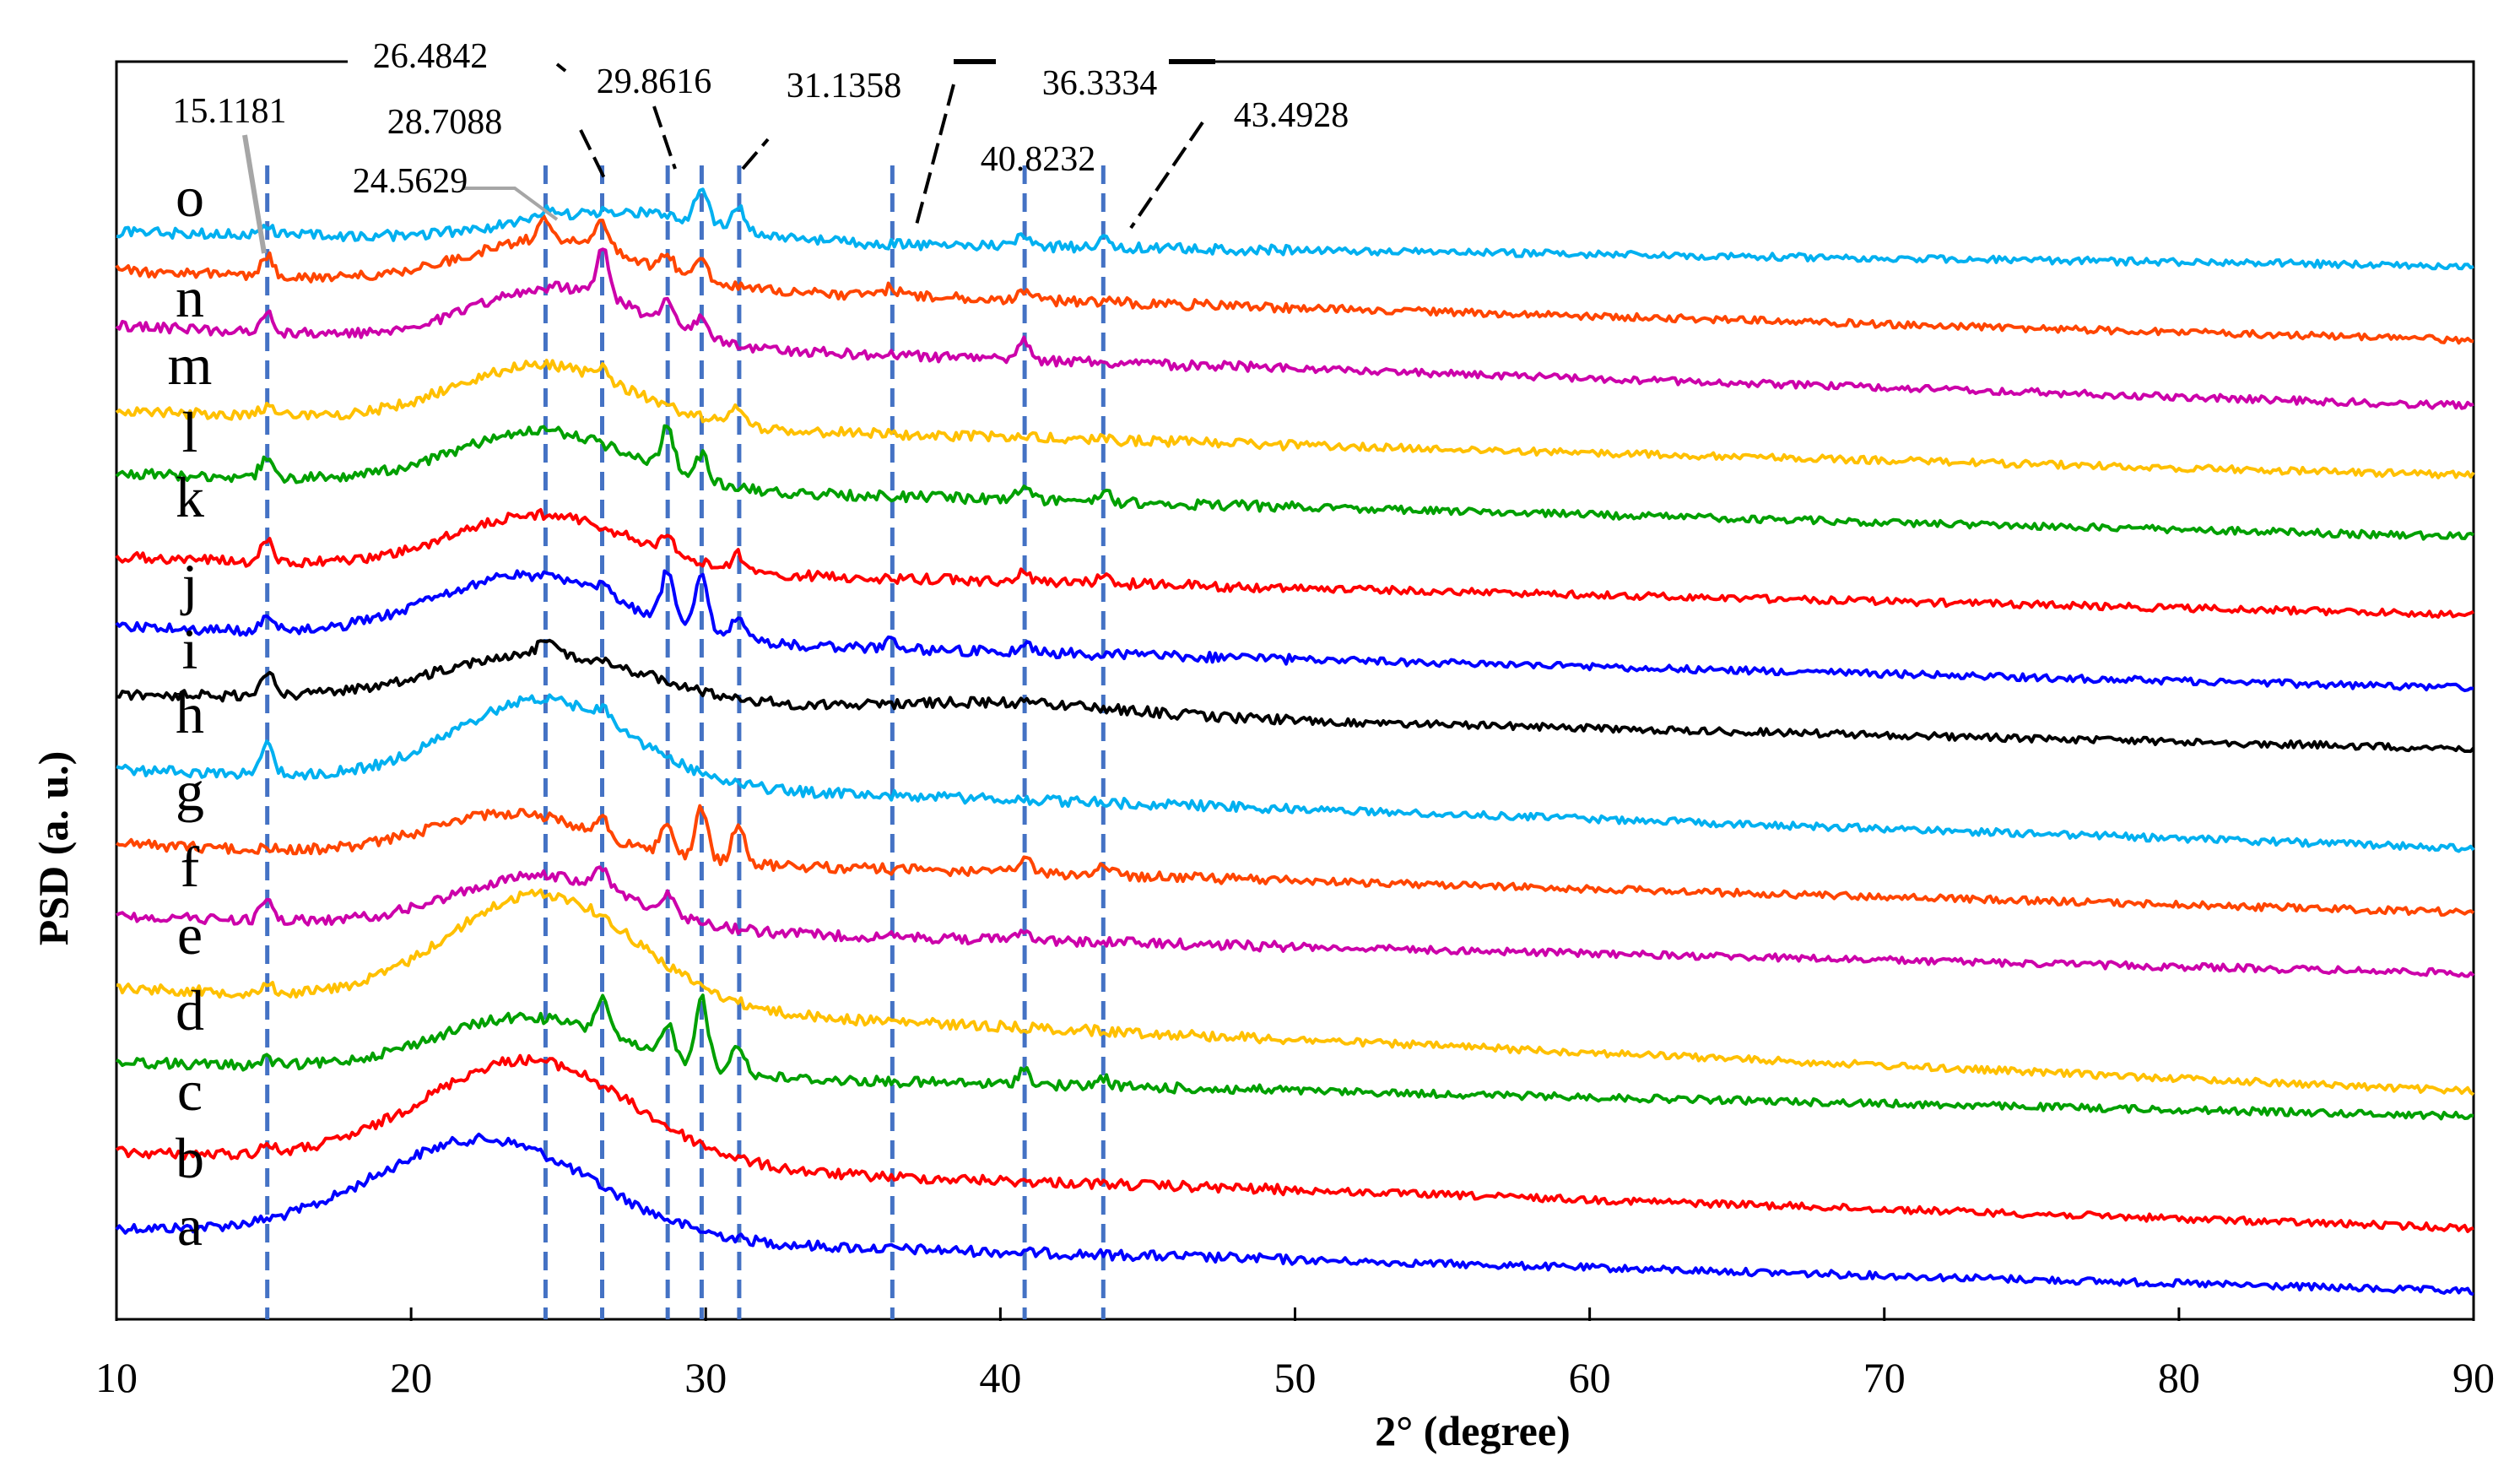 The height and width of the screenshot is (1467, 2520). Describe the element at coordinates (1100, 84) in the screenshot. I see `peak-label: 36.3334` at that location.